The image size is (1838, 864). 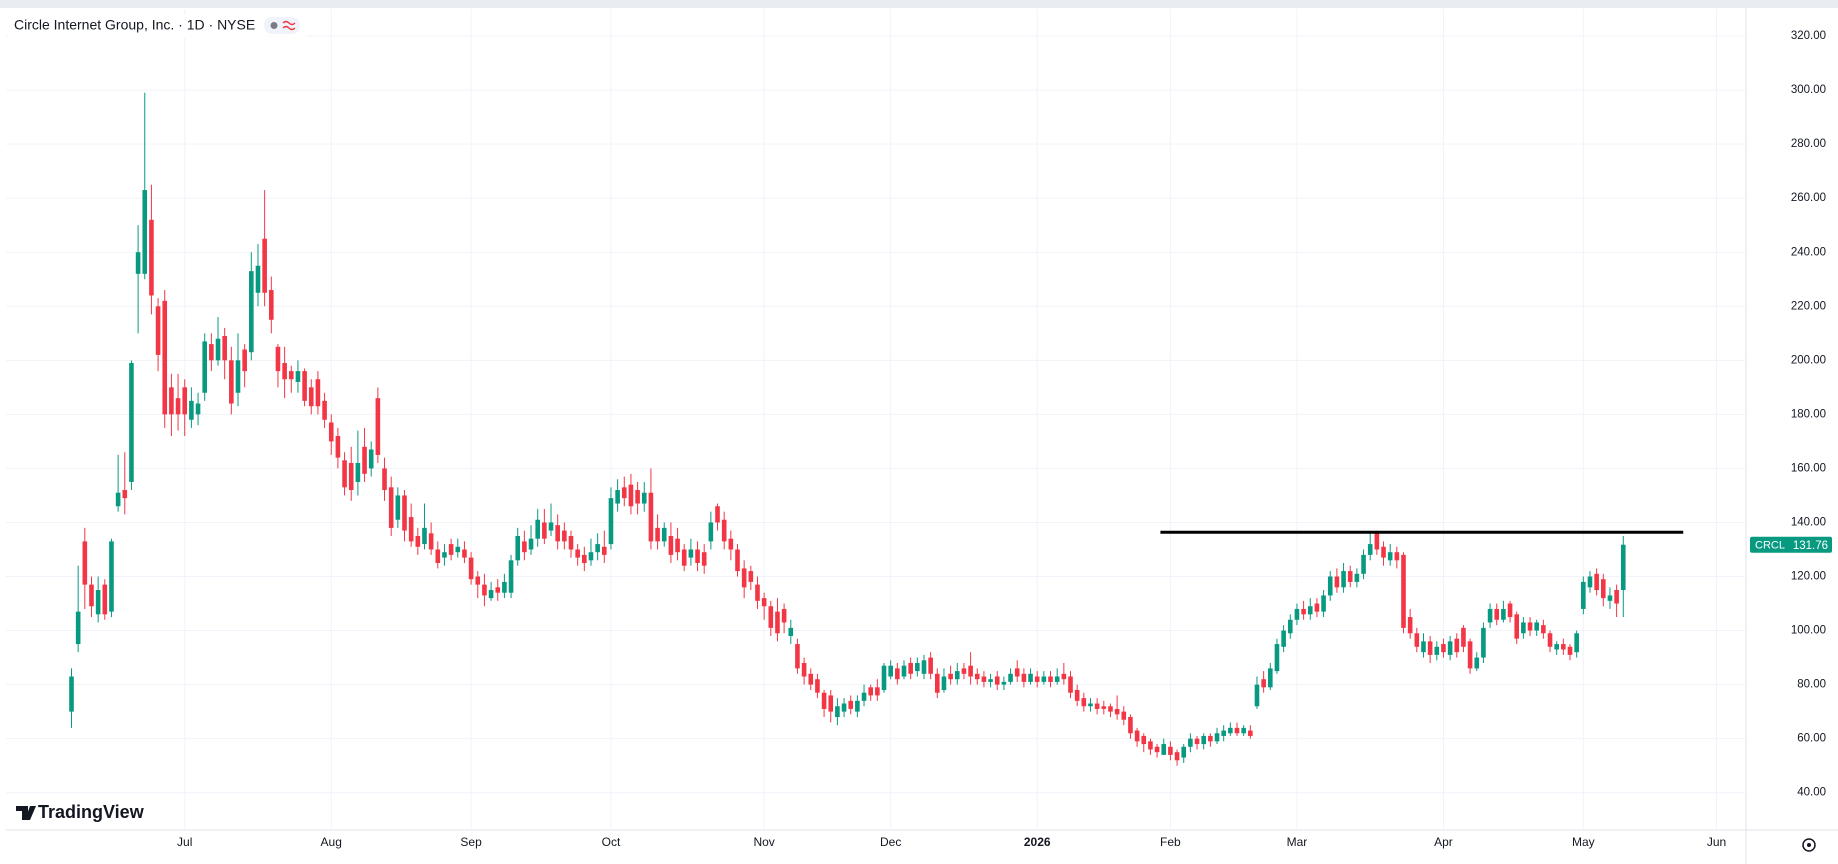 I want to click on title-backdrop, so click(x=157, y=26).